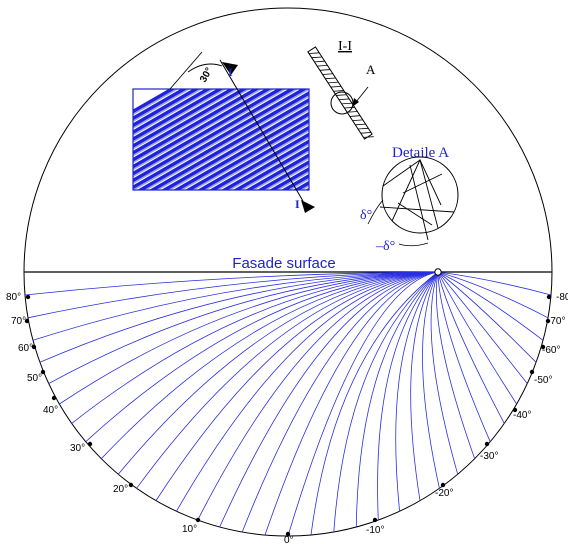 This screenshot has width=568, height=544. Describe the element at coordinates (438, 272) in the screenshot. I see `origin-point` at that location.